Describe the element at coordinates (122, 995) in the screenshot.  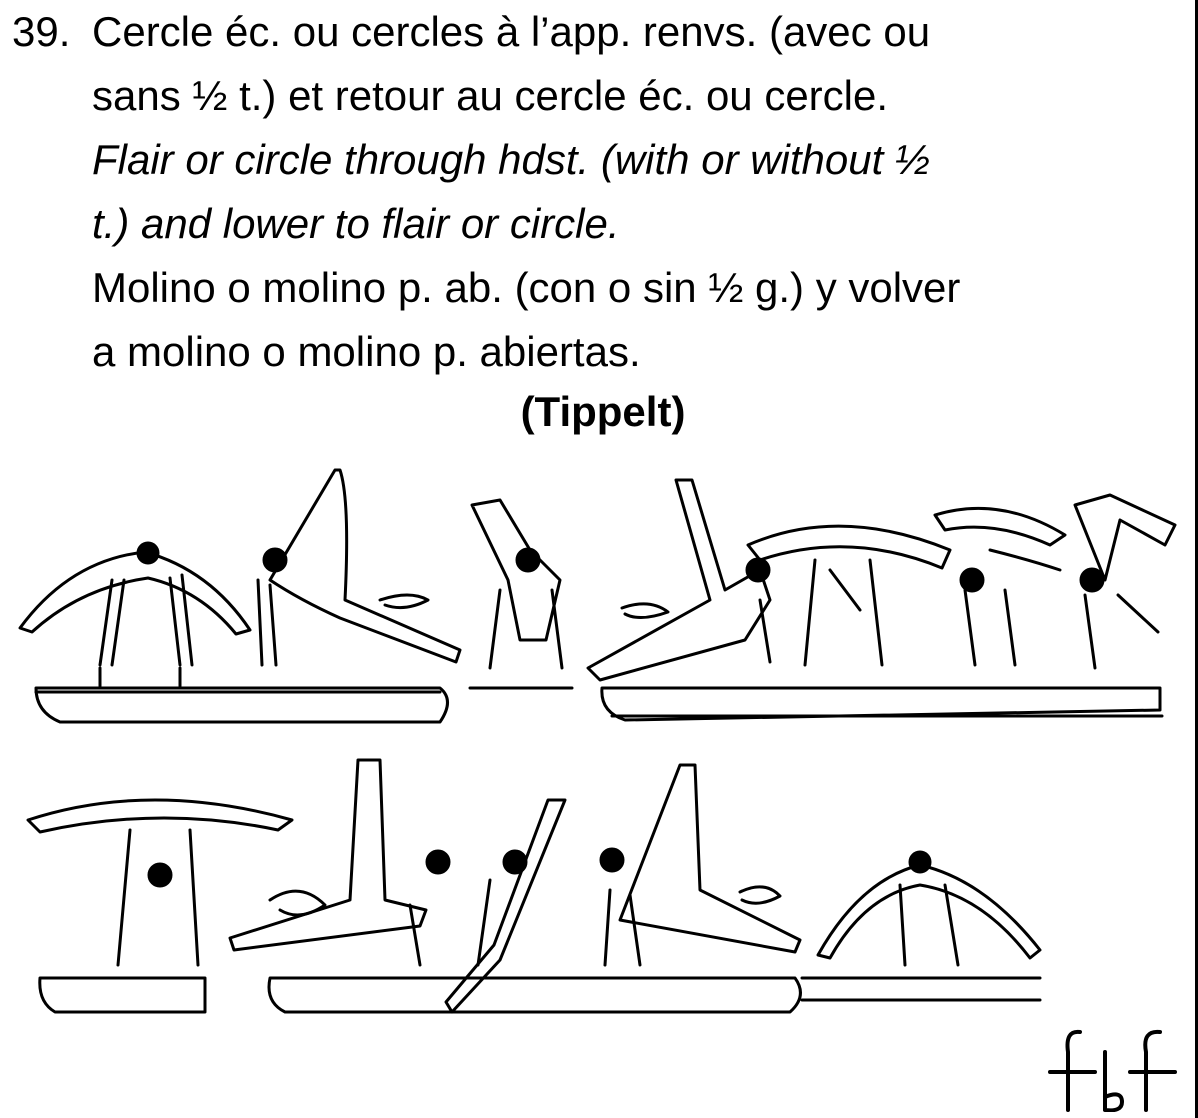
I see `pommel-horse-bottom-left` at that location.